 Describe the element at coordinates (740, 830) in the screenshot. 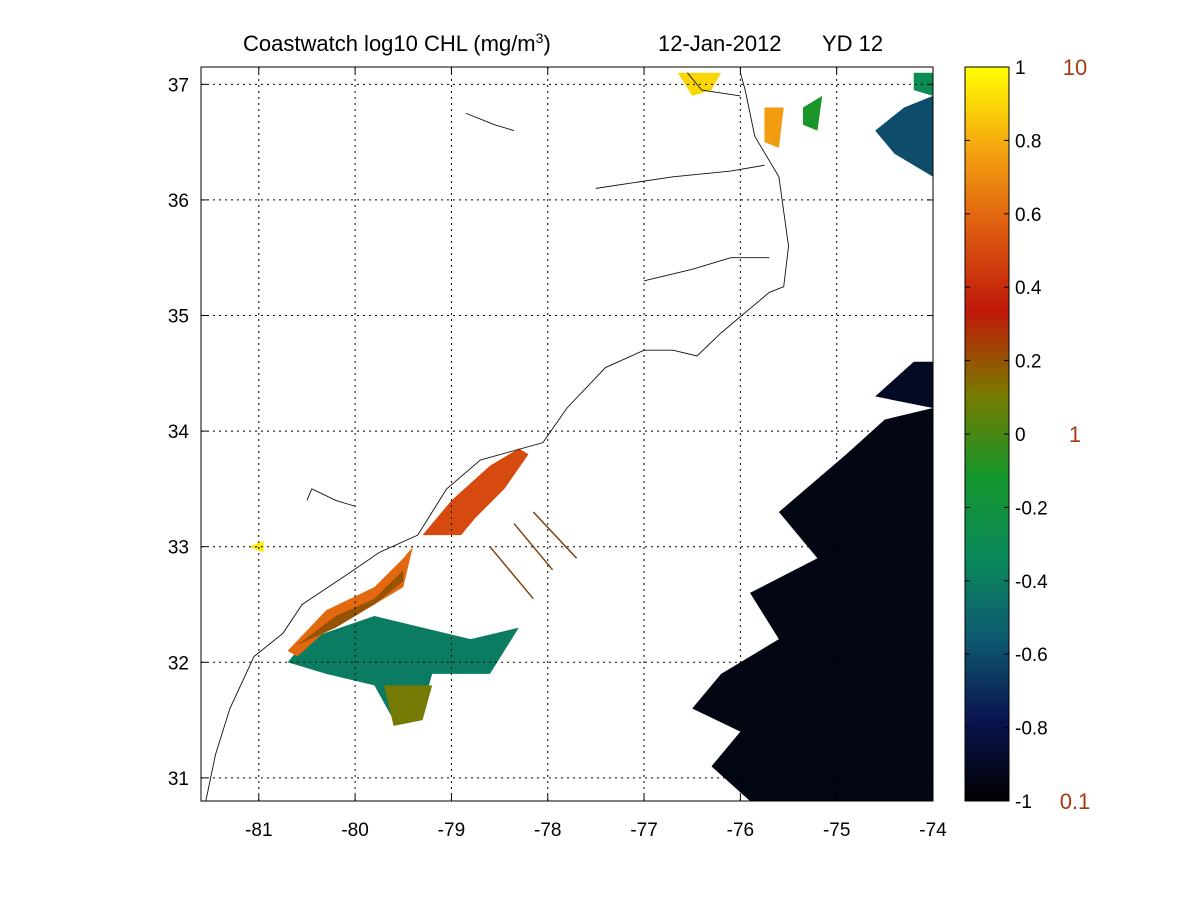

I see `lon-tick-label: -76` at that location.